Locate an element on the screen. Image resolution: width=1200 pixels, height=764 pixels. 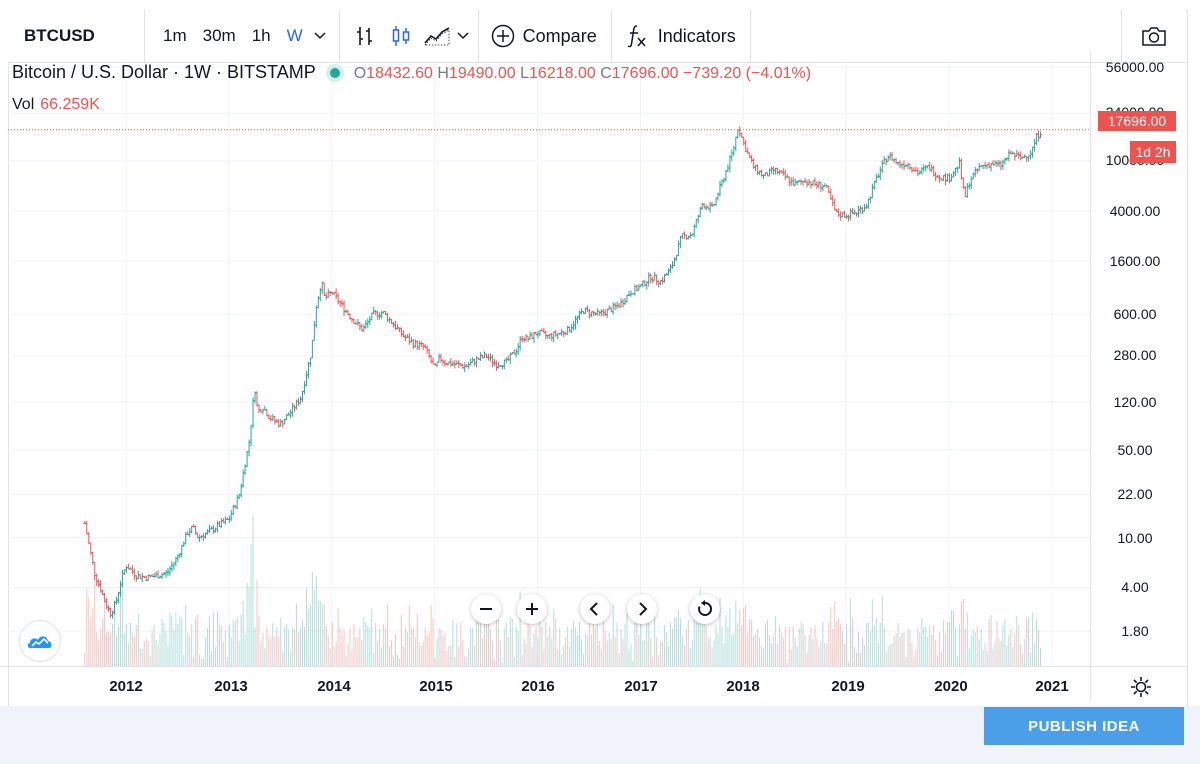
year-tick: 2016 is located at coordinates (538, 686).